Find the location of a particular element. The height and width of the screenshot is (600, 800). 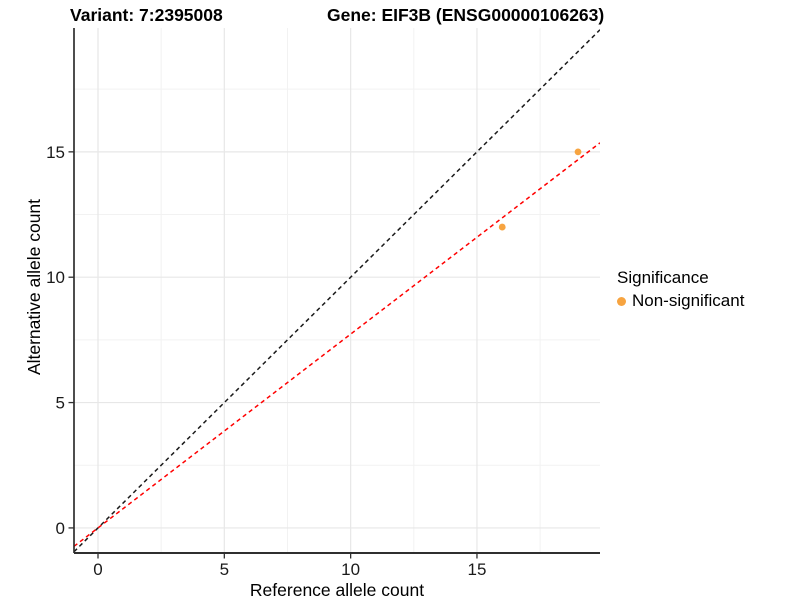

x-tick-label: 10 is located at coordinates (350, 569).